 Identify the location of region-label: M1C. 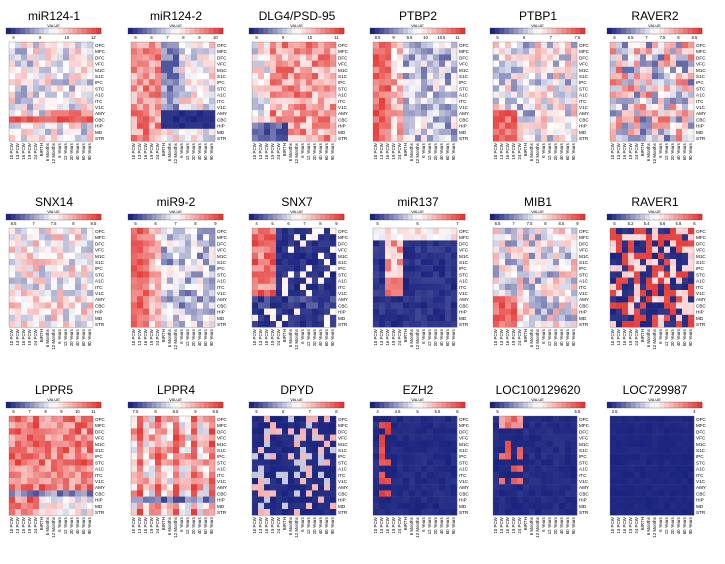
(584, 70).